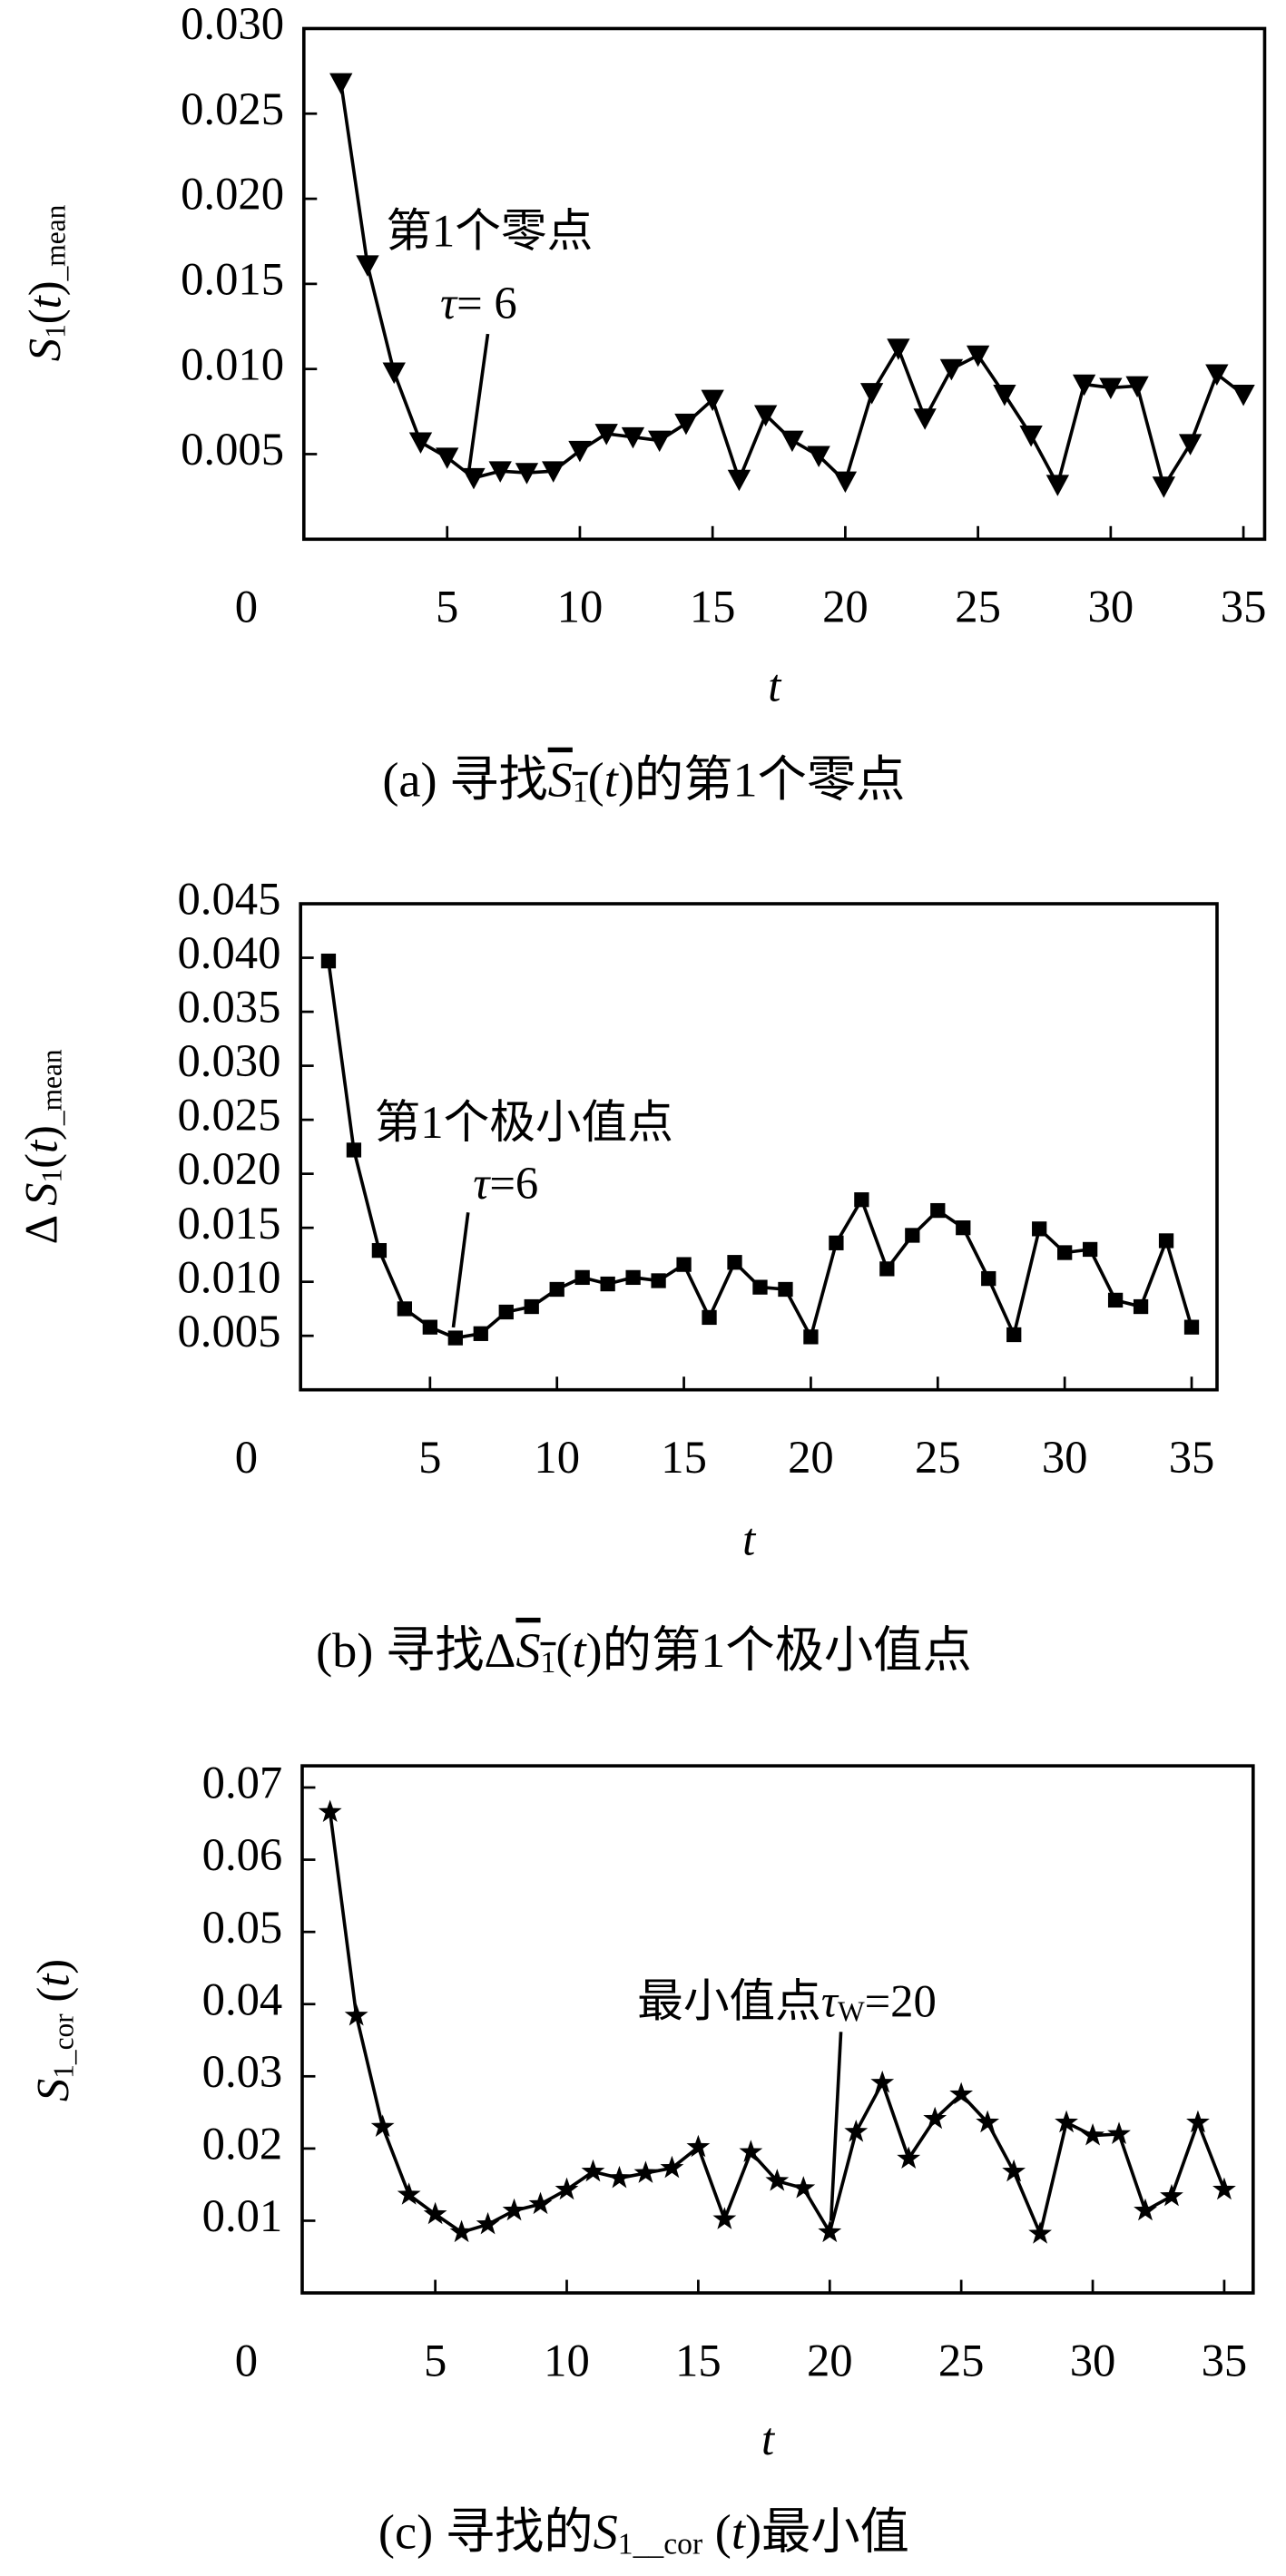 Image resolution: width=1286 pixels, height=2576 pixels. Describe the element at coordinates (779, 1650) in the screenshot. I see `text-part: )的第1个极小值点` at that location.